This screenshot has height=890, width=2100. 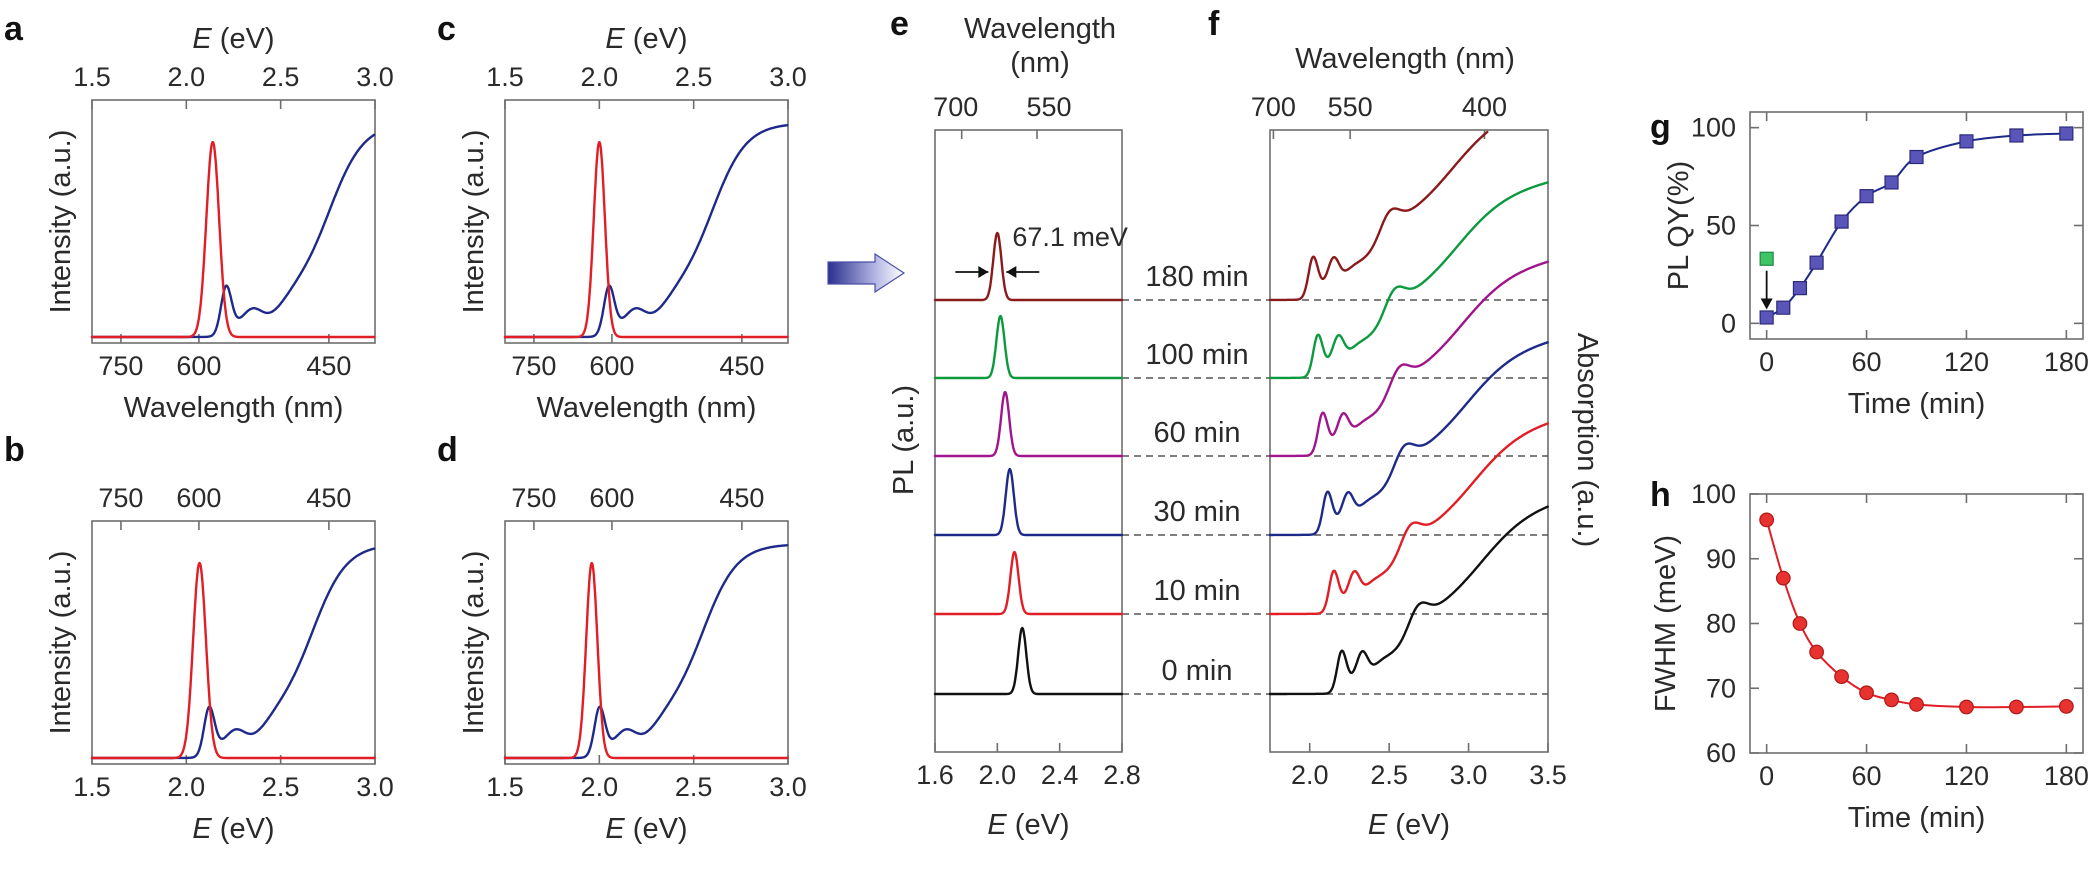 What do you see at coordinates (233, 239) in the screenshot?
I see `panel-a-pl-line` at bounding box center [233, 239].